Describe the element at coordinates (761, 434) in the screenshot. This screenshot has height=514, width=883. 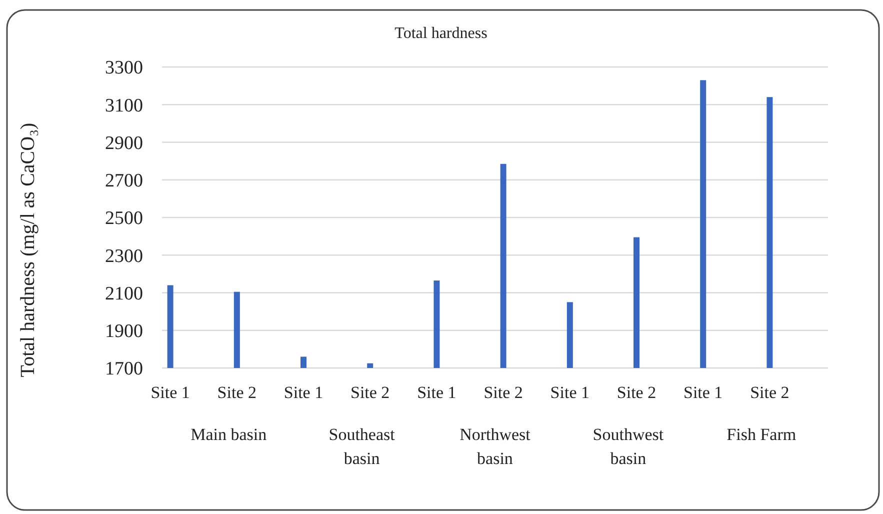
I see `text: Fish Farm` at that location.